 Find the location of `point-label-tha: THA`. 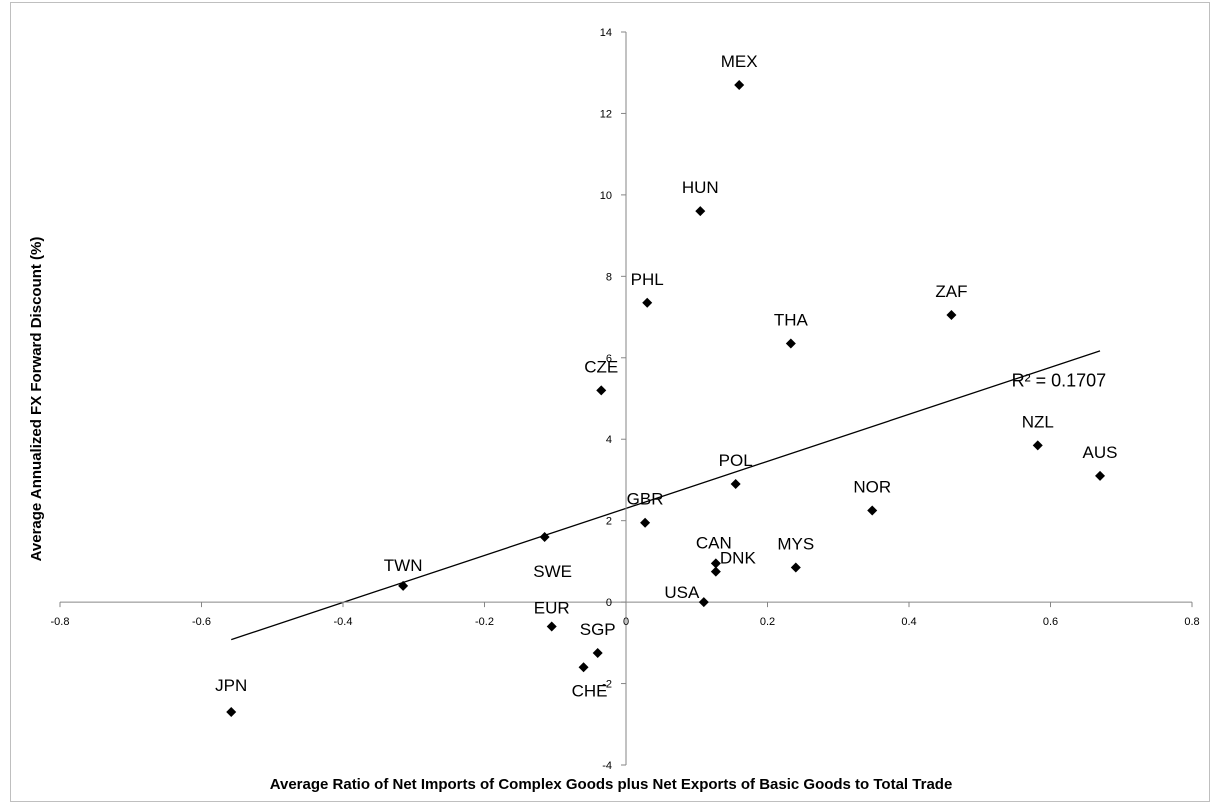

point-label-tha: THA is located at coordinates (791, 320).